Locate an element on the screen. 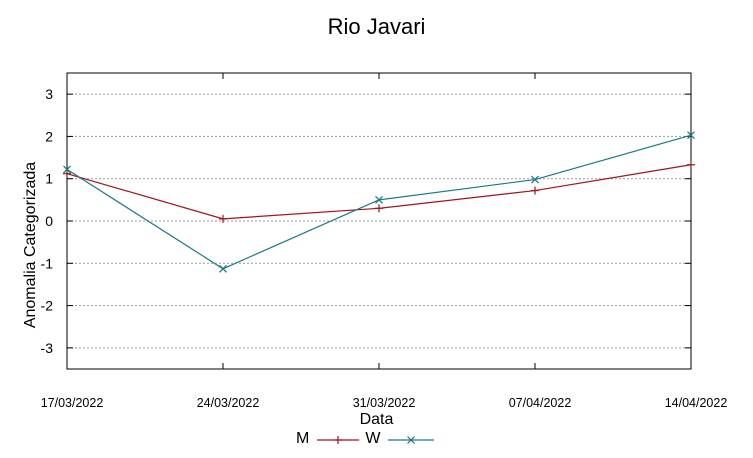 This screenshot has height=458, width=753. x-tick-label: 31/03/2022 is located at coordinates (384, 403).